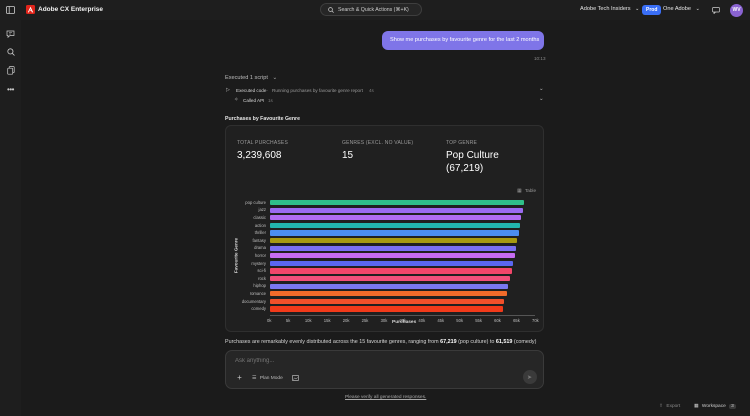 This screenshot has height=416, width=750. What do you see at coordinates (540, 58) in the screenshot?
I see `message-time: 10:13` at bounding box center [540, 58].